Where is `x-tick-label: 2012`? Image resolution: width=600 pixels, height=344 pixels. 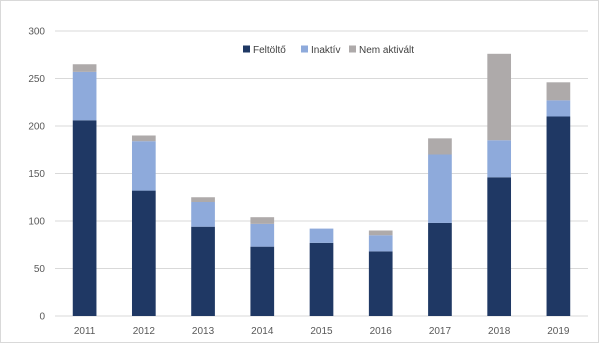
x-tick-label: 2012 is located at coordinates (144, 331).